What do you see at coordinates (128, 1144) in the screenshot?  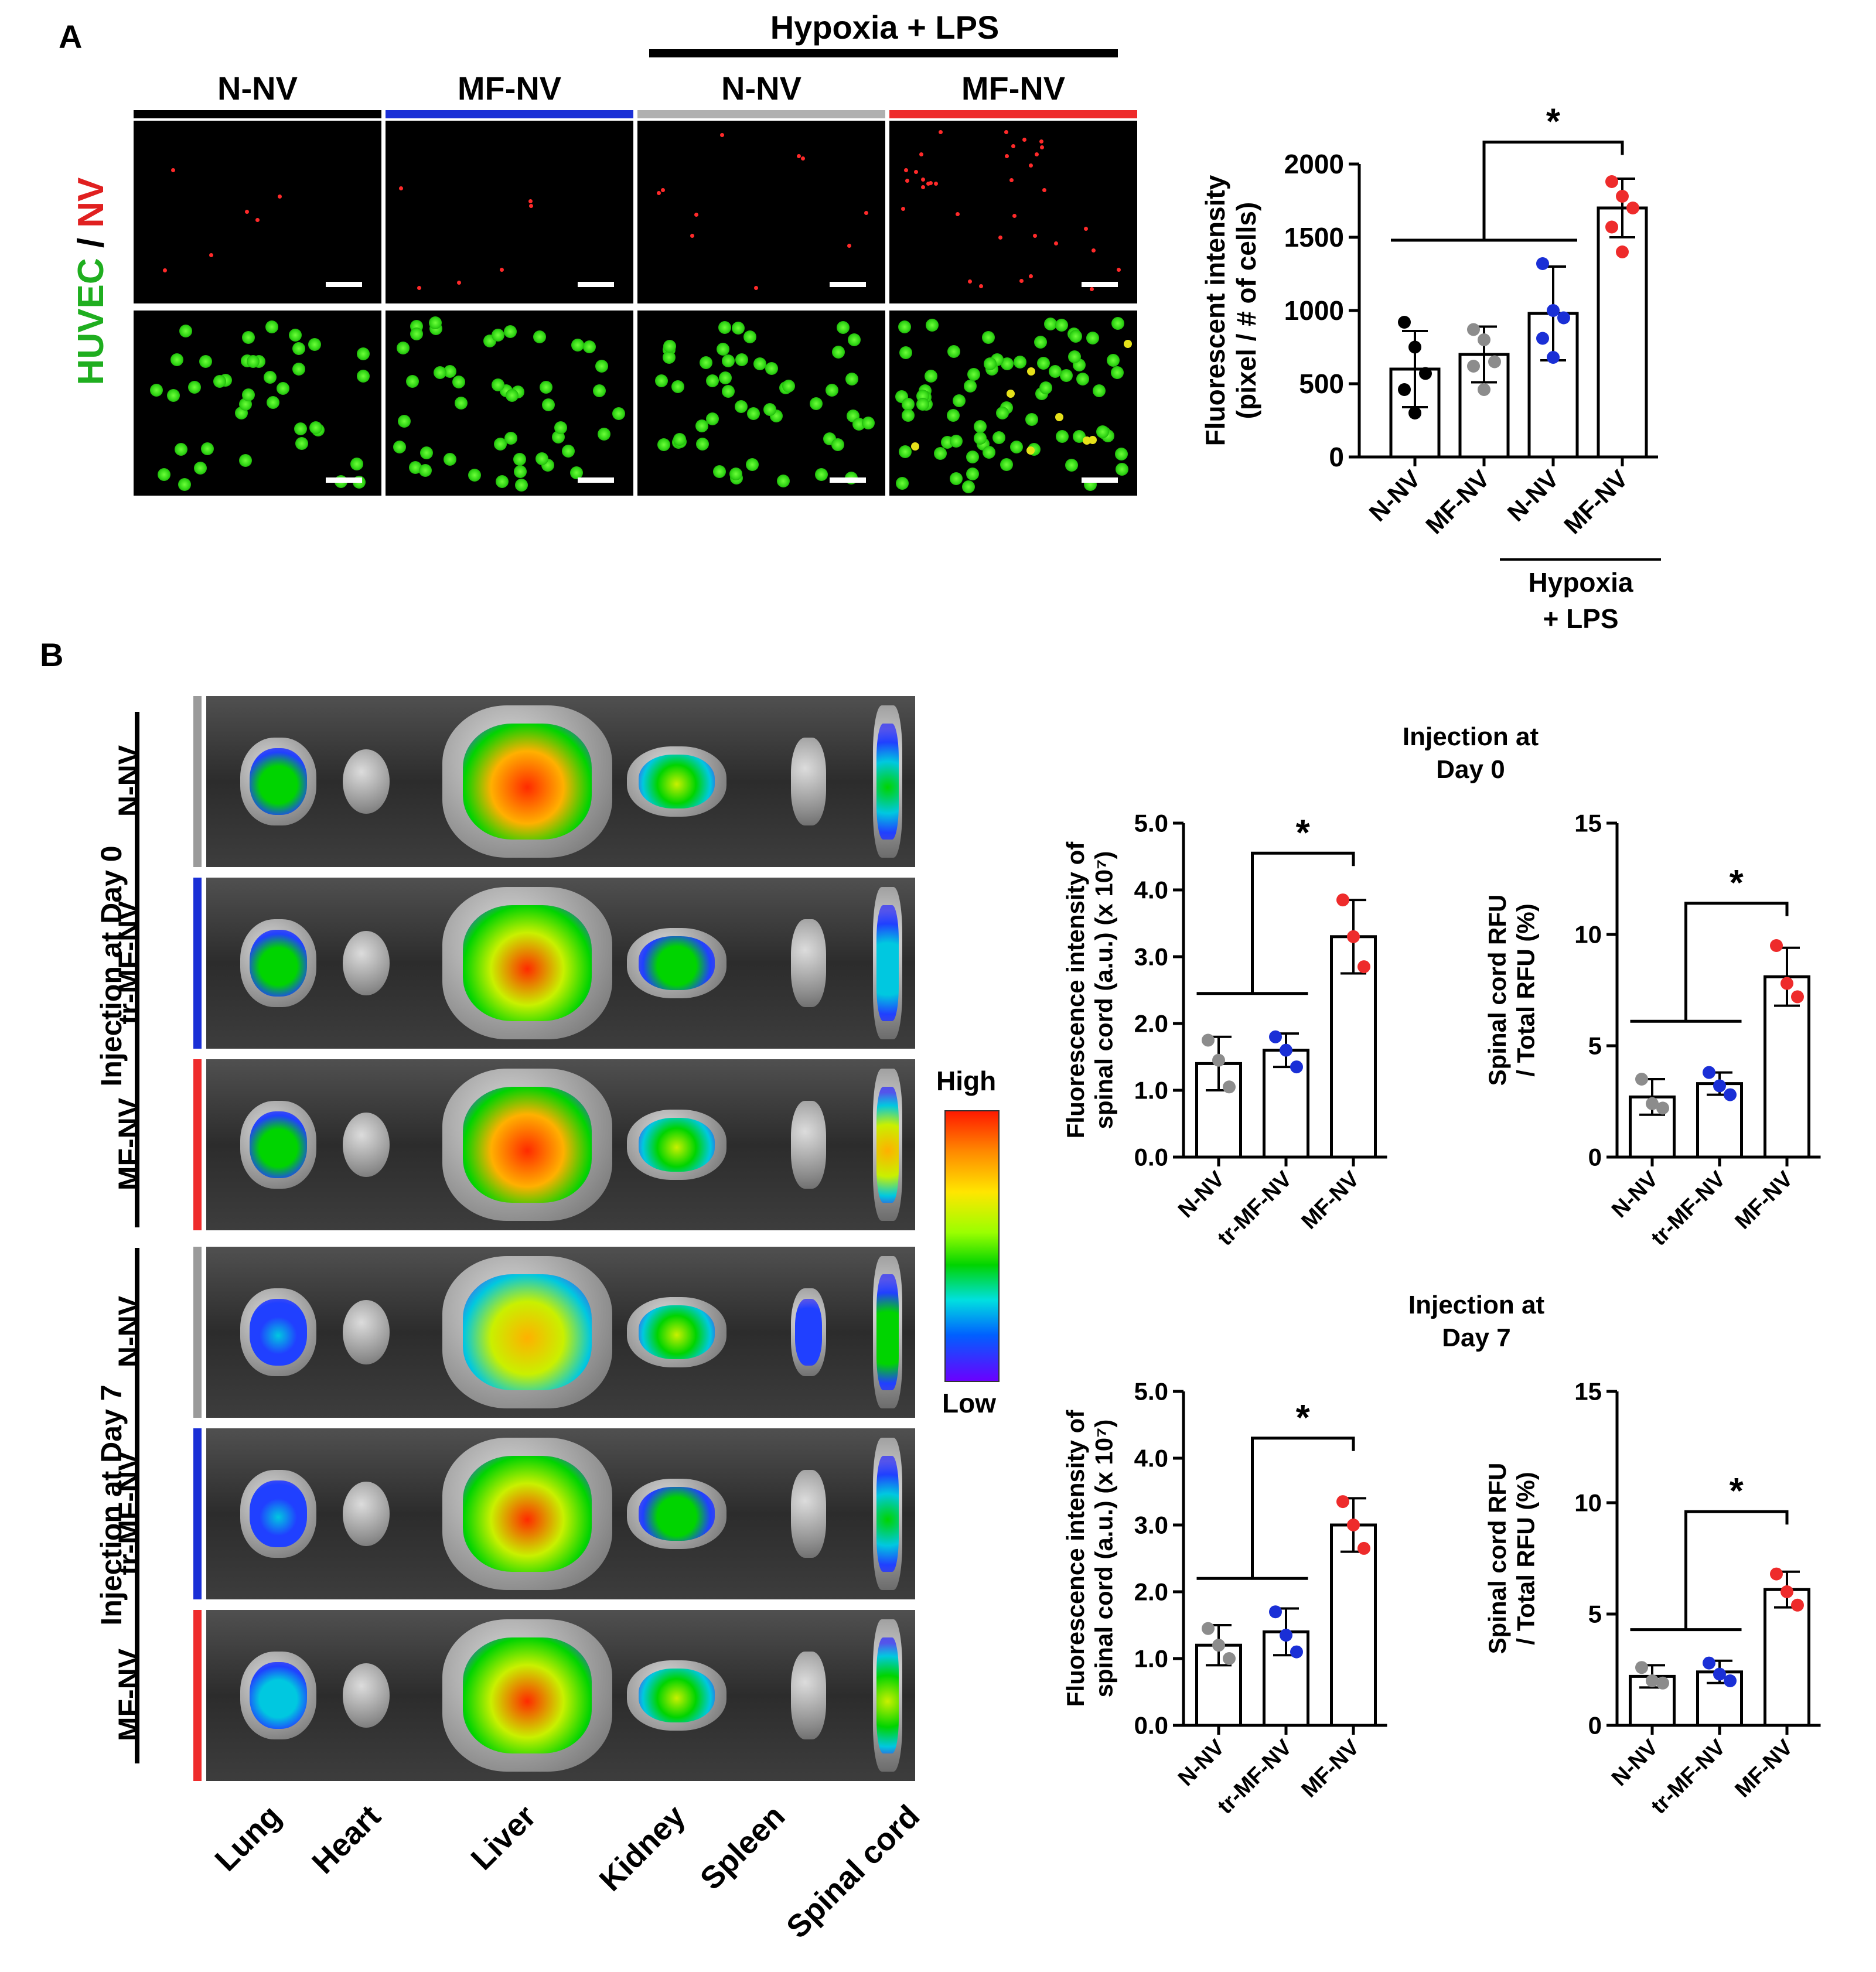 I see `row-label-2: MF-NV` at bounding box center [128, 1144].